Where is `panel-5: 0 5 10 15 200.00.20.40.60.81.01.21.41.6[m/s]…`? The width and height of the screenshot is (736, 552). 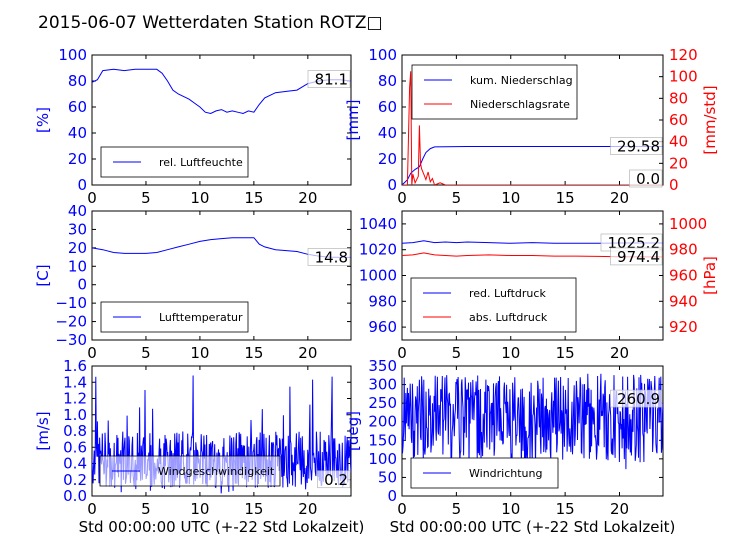
panel-5: 0 5 10 15 200.00.20.40.60.81.01.21.41.6[m/s]… is located at coordinates (199, 446).